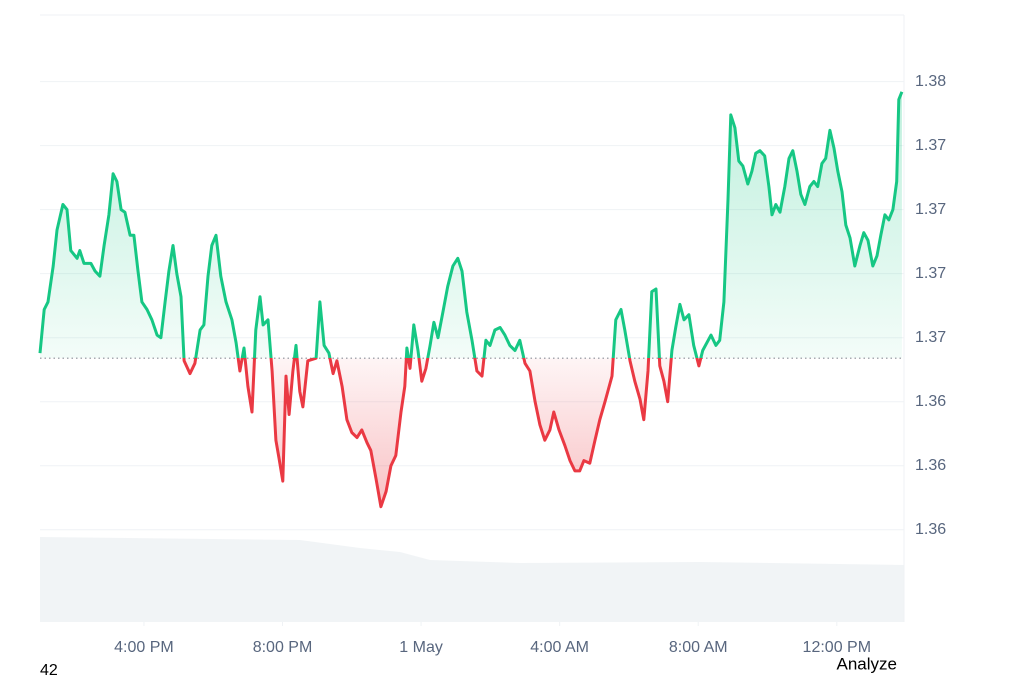 The height and width of the screenshot is (675, 1013). I want to click on x-tick-label: 1 May, so click(421, 647).